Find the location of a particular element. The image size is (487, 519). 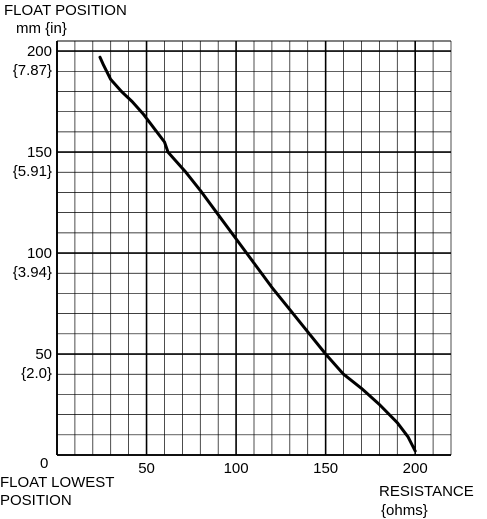

x-tick-label: 150 is located at coordinates (326, 468).